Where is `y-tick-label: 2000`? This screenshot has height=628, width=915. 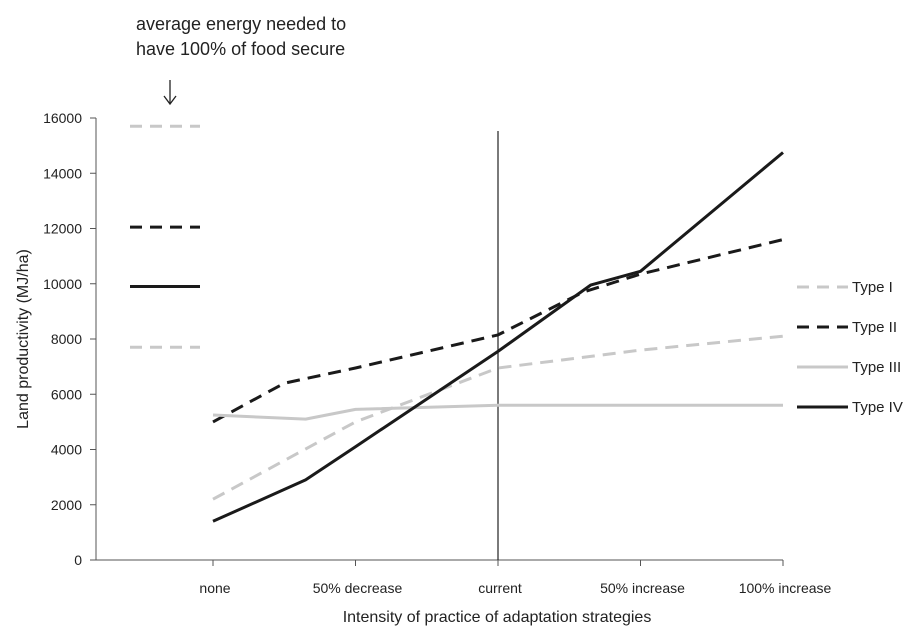 y-tick-label: 2000 is located at coordinates (66, 505).